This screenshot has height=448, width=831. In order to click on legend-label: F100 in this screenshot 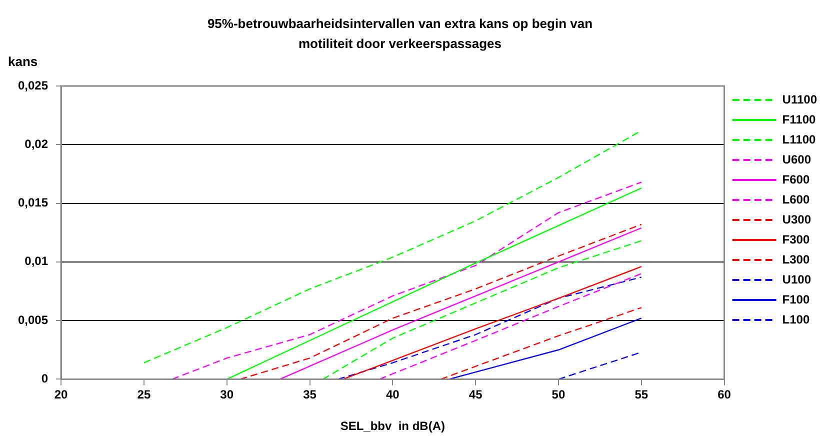, I will do `click(796, 299)`.